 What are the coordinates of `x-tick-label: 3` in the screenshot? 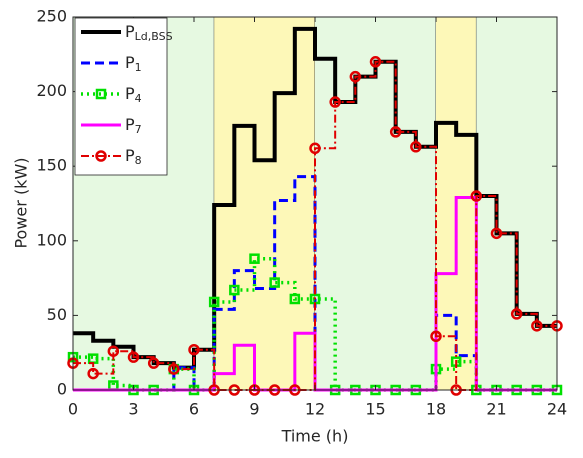 It's located at (133, 409).